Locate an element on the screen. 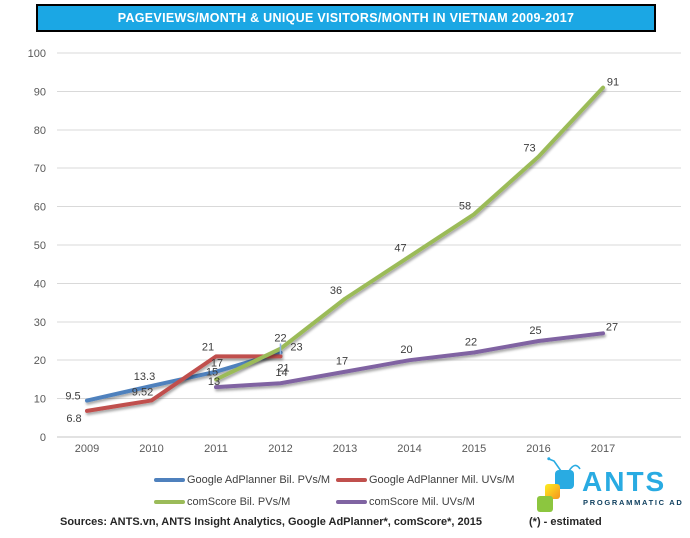  svg-text: 2011 is located at coordinates (216, 449).